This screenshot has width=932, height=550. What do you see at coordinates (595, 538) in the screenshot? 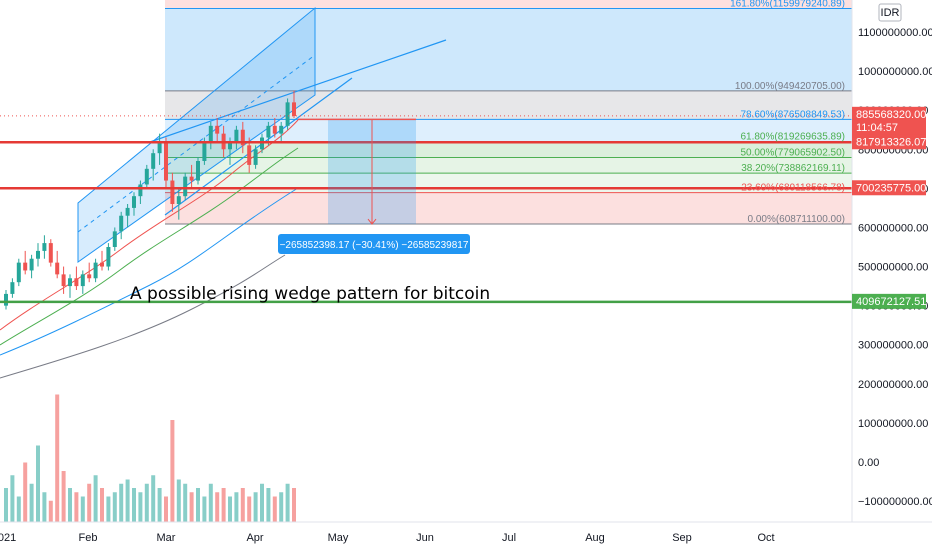
I see `x-tick-label: Aug` at bounding box center [595, 538].